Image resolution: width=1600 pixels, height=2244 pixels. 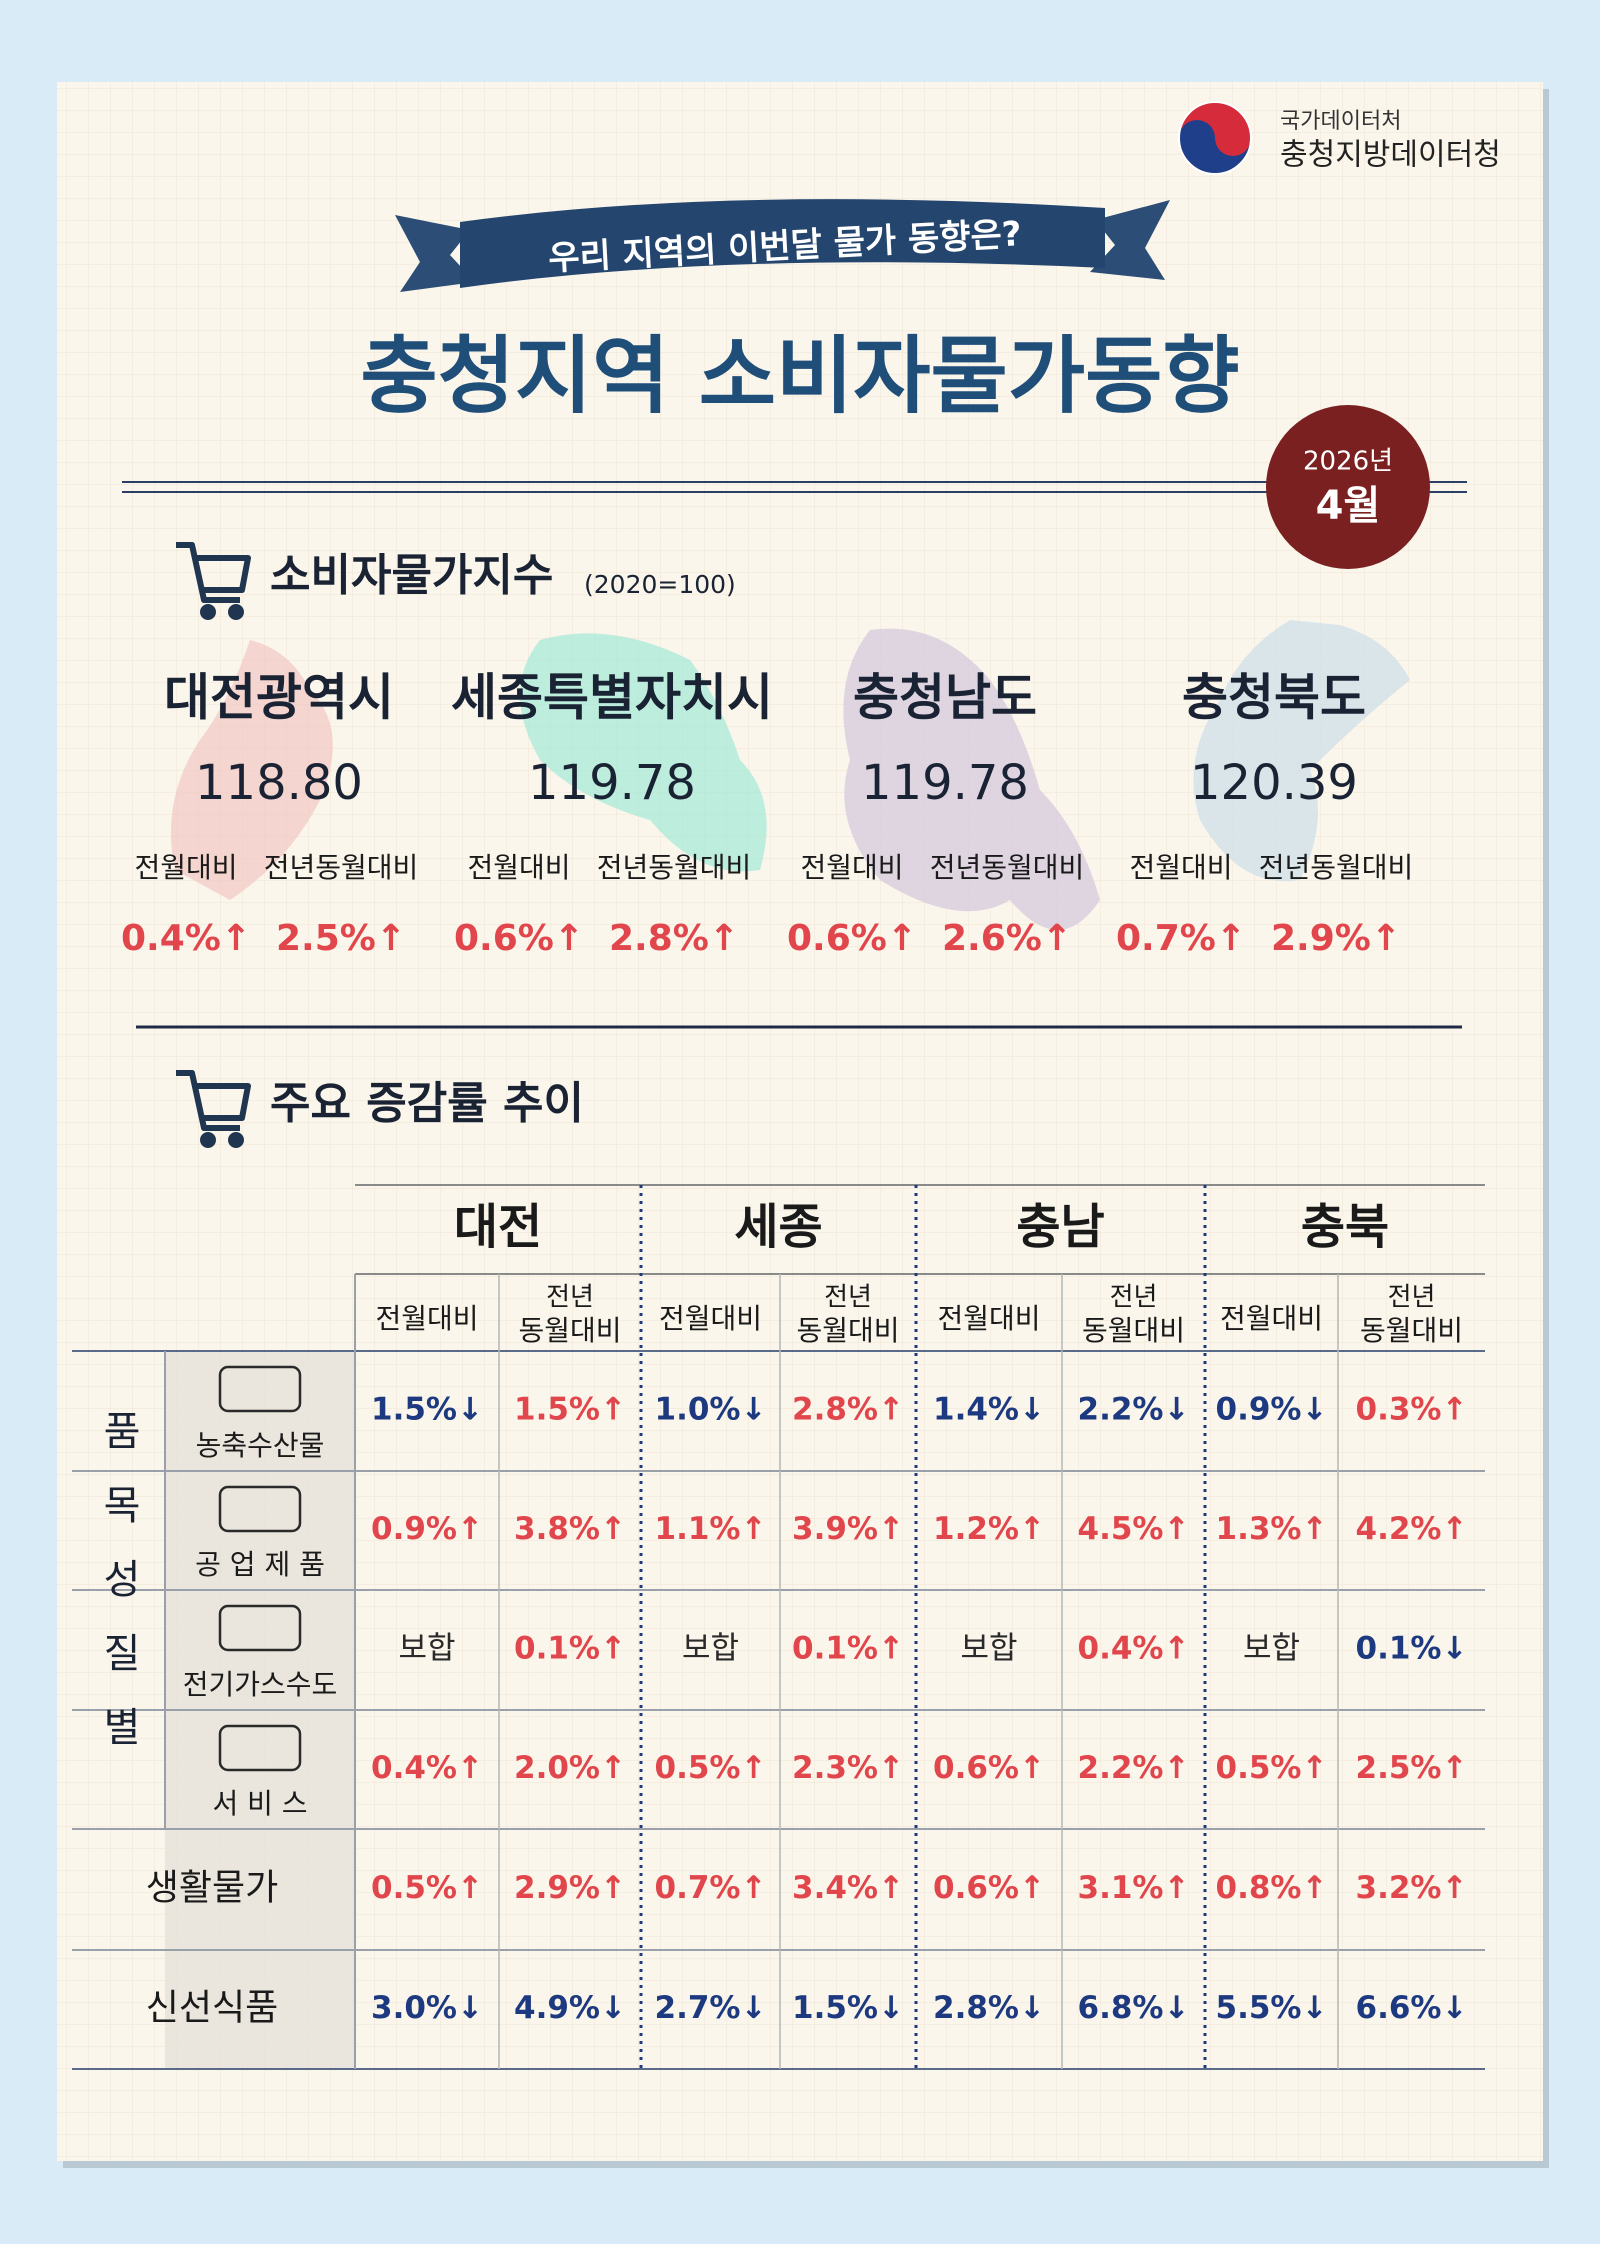 I want to click on group-label: 품목성질별, so click(x=118, y=1595).